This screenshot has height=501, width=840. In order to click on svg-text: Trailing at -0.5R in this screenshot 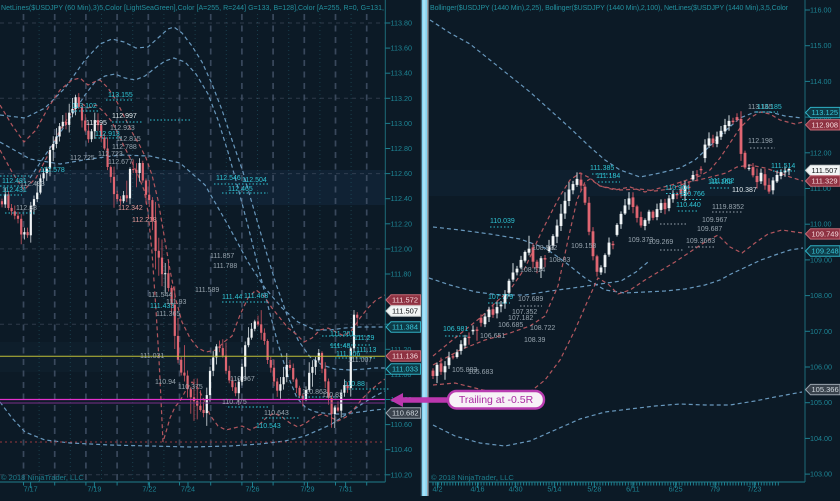, I will do `click(496, 400)`.